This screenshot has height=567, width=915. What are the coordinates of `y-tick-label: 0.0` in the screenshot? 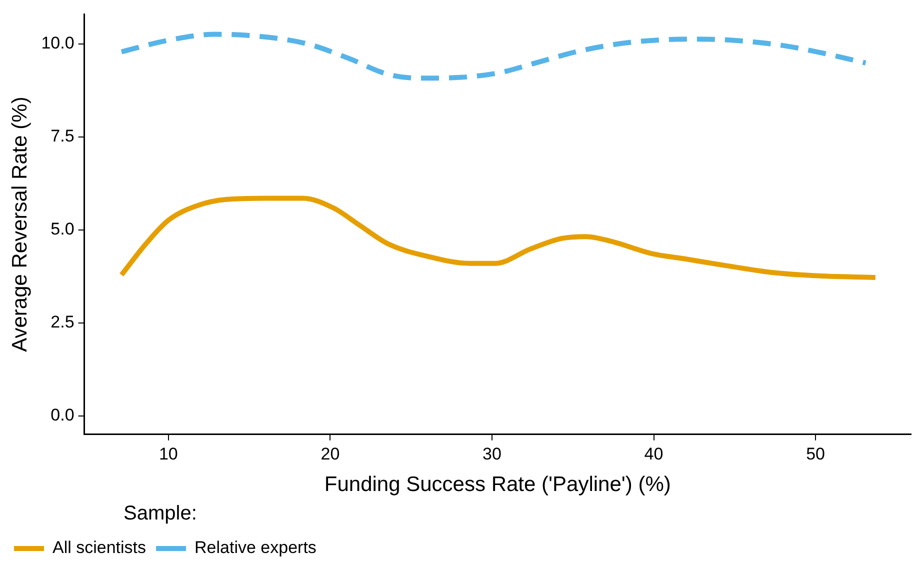 It's located at (62, 414).